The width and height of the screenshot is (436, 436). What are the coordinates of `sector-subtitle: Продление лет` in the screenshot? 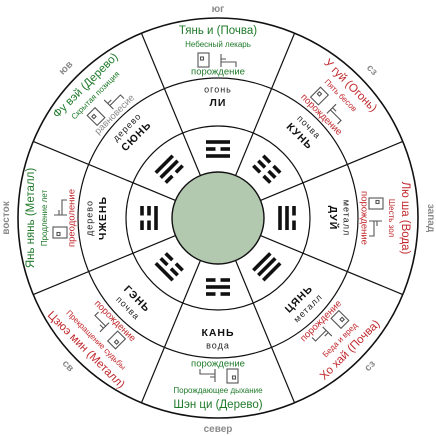 It's located at (44, 218).